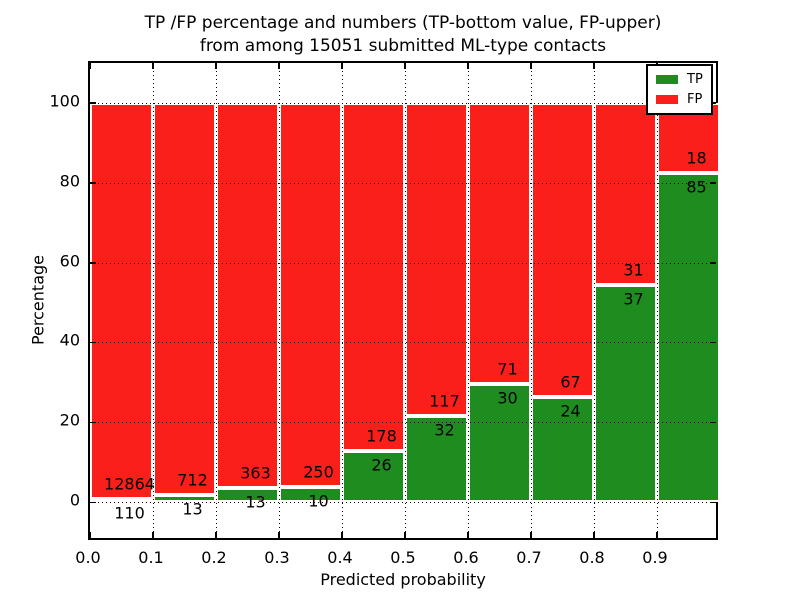  Describe the element at coordinates (74, 500) in the screenshot. I see `y-tick-label: 0` at that location.